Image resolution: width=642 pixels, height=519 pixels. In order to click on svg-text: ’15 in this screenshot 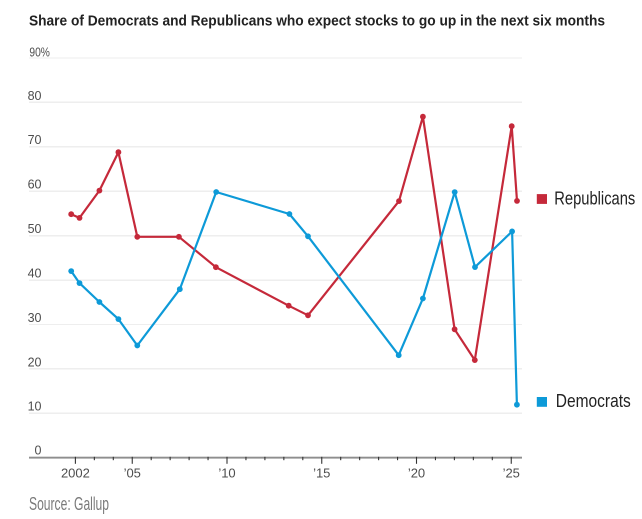, I will do `click(321, 473)`.